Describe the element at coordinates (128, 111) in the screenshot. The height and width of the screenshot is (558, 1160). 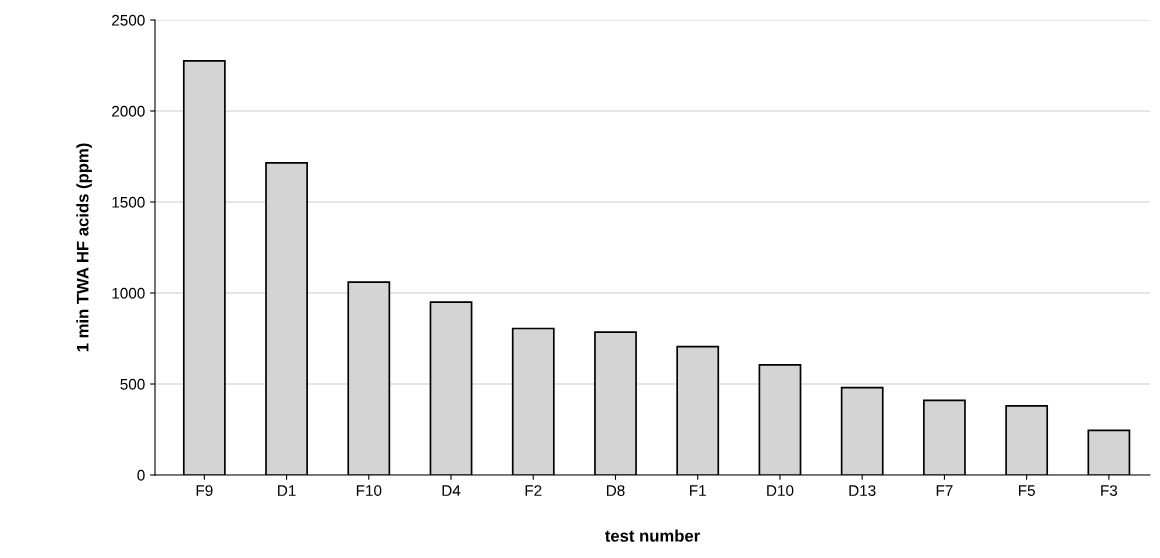
I see `y-tick-label: 2000` at that location.